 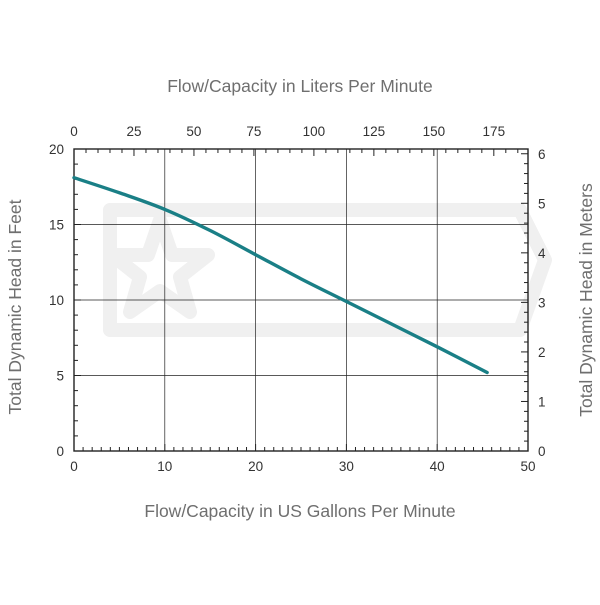 I want to click on y2-tick-label: 2, so click(x=542, y=352).